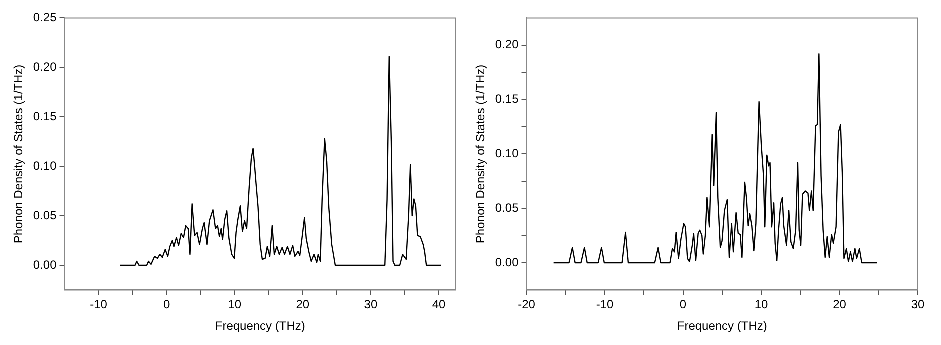 This screenshot has width=941, height=345. Describe the element at coordinates (439, 305) in the screenshot. I see `x-tick-label: 40` at that location.